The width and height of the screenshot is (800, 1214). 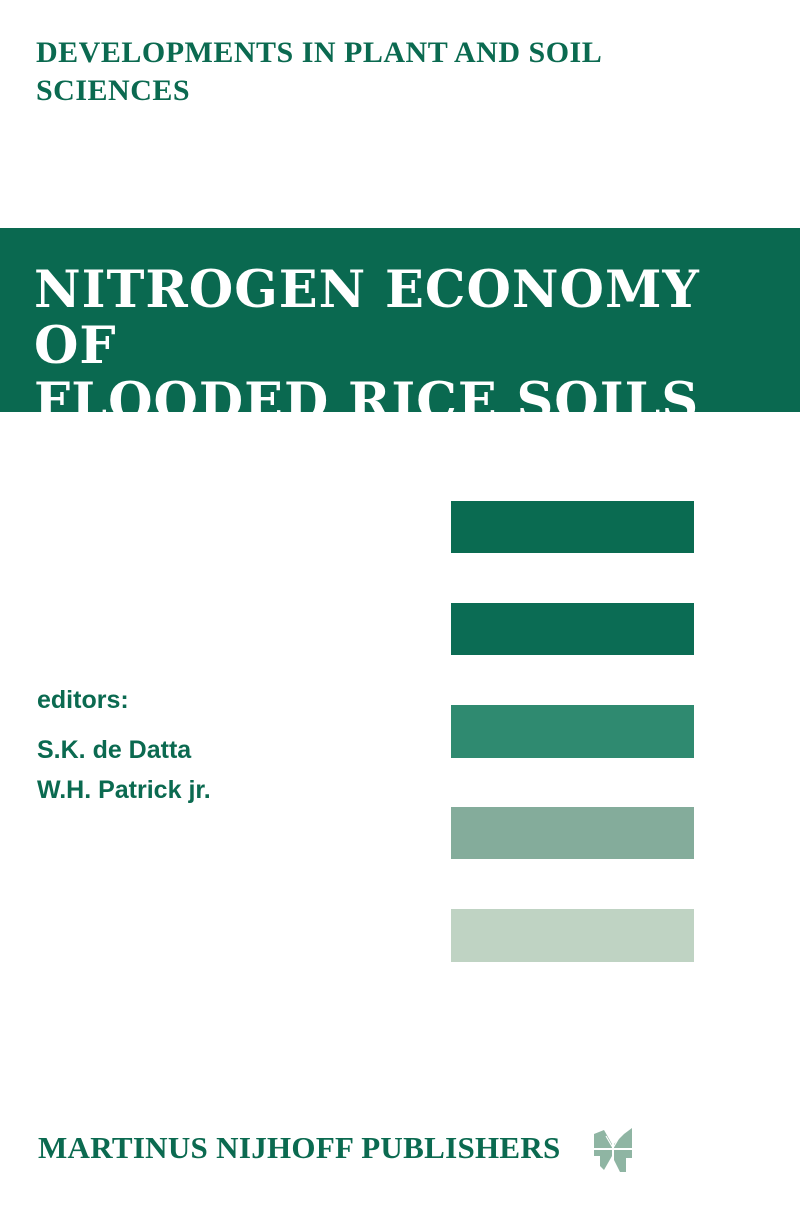 What do you see at coordinates (114, 750) in the screenshot?
I see `editor-name: S.K. de Datta` at bounding box center [114, 750].